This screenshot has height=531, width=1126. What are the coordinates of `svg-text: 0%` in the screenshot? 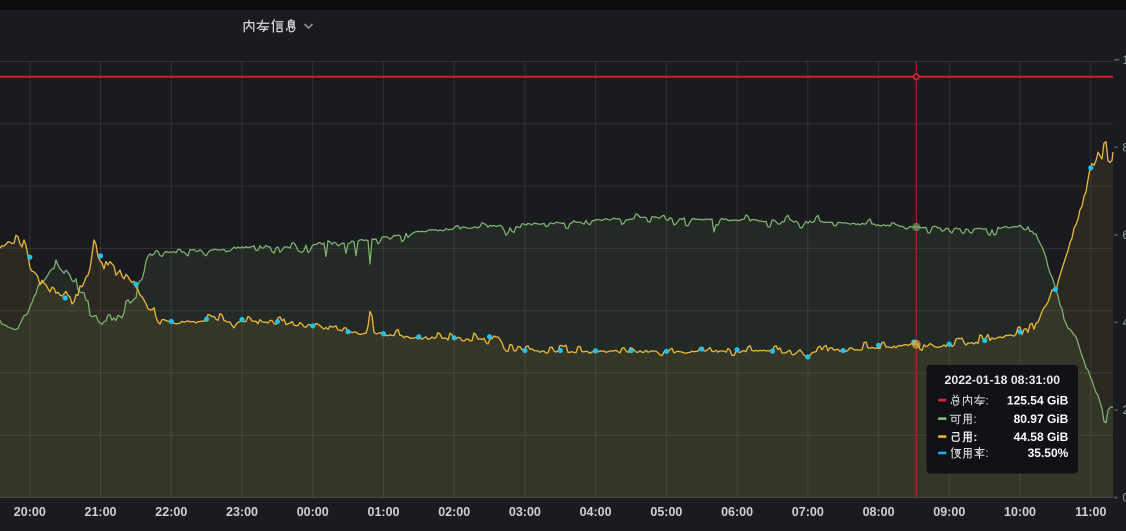 It's located at (1124, 499).